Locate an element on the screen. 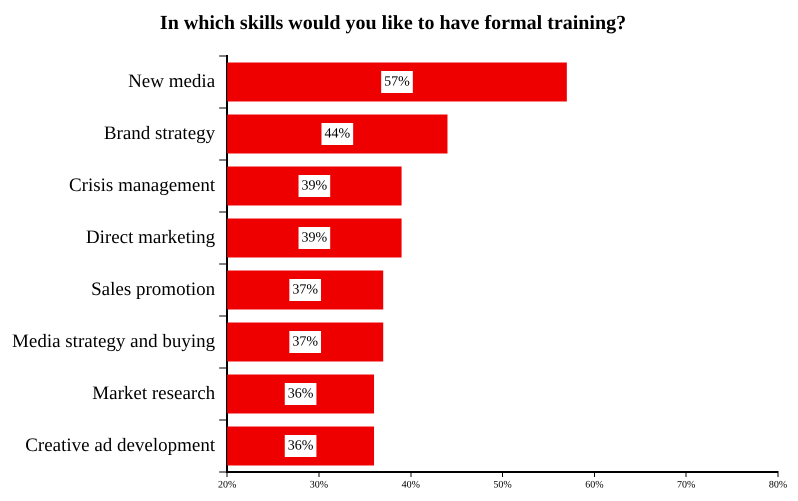 The width and height of the screenshot is (798, 501). y-tick-label: Brand strategy is located at coordinates (160, 133).